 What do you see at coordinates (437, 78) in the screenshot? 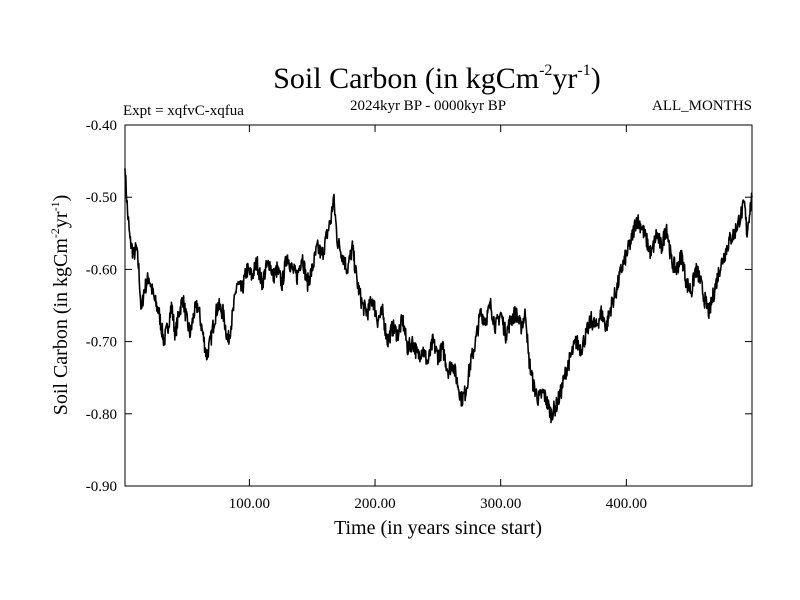
I see `chart-title: Soil Carbon (in kgCm-2yr-1)` at bounding box center [437, 78].